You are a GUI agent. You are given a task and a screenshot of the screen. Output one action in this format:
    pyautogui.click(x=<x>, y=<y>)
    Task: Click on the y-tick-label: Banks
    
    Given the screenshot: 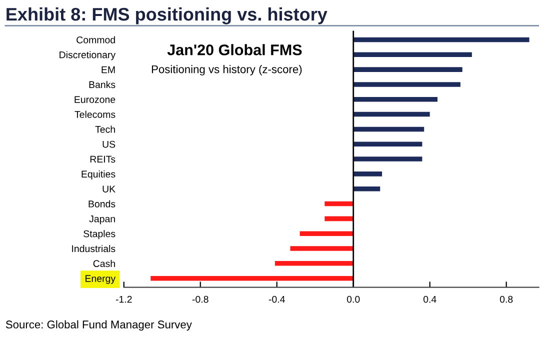 What is the action you would take?
    pyautogui.click(x=102, y=84)
    